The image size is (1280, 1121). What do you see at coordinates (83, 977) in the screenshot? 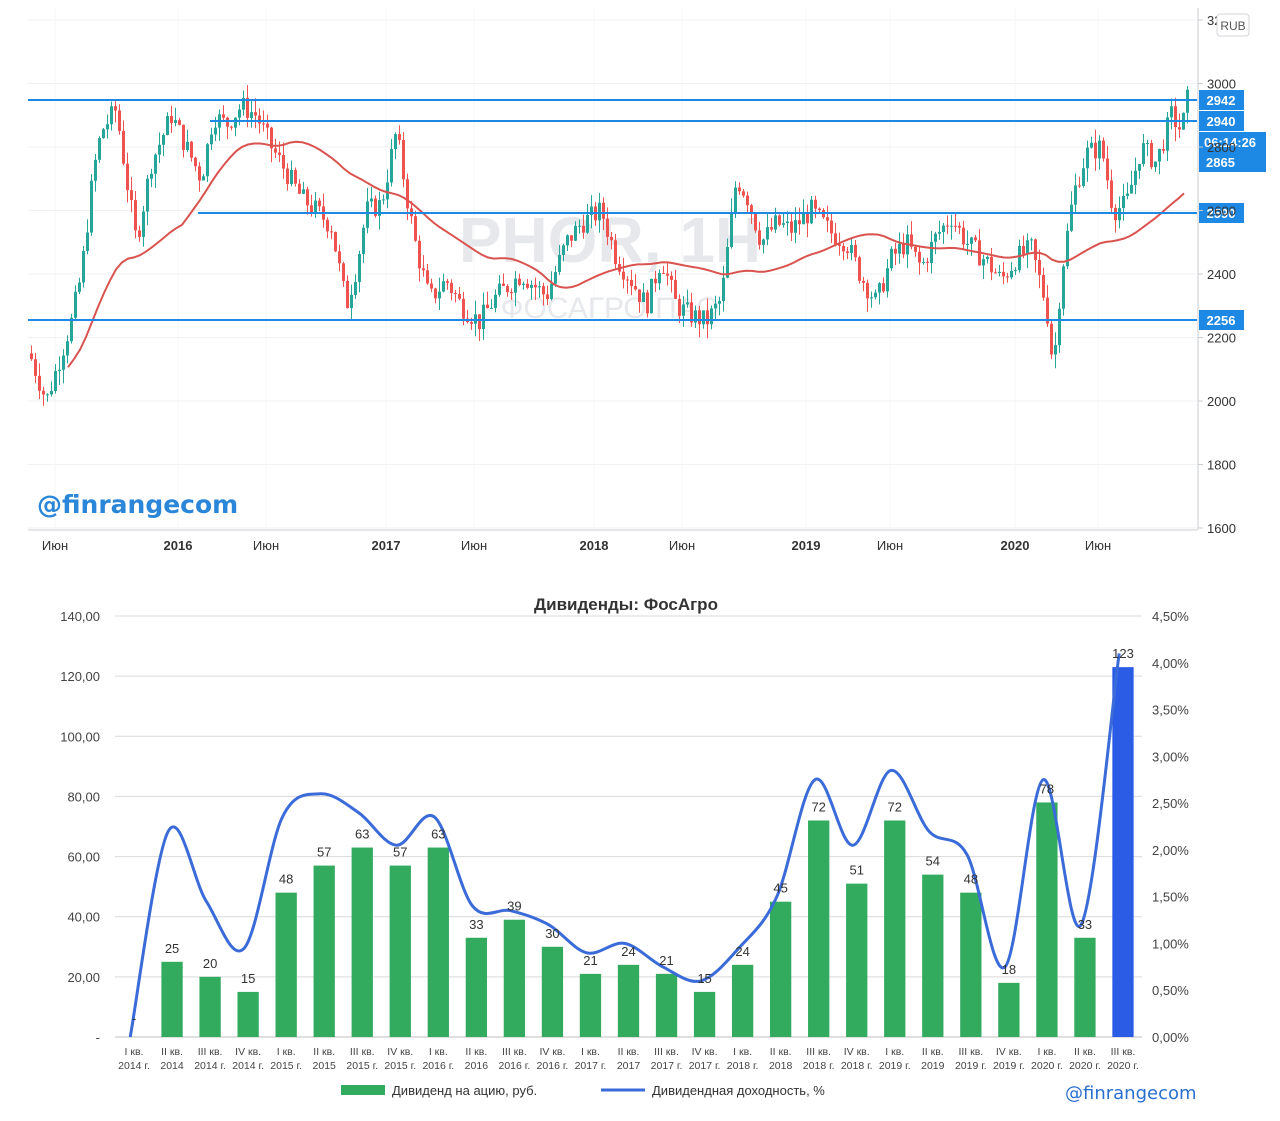
I see `left-tick-label: 20,00` at bounding box center [83, 977].